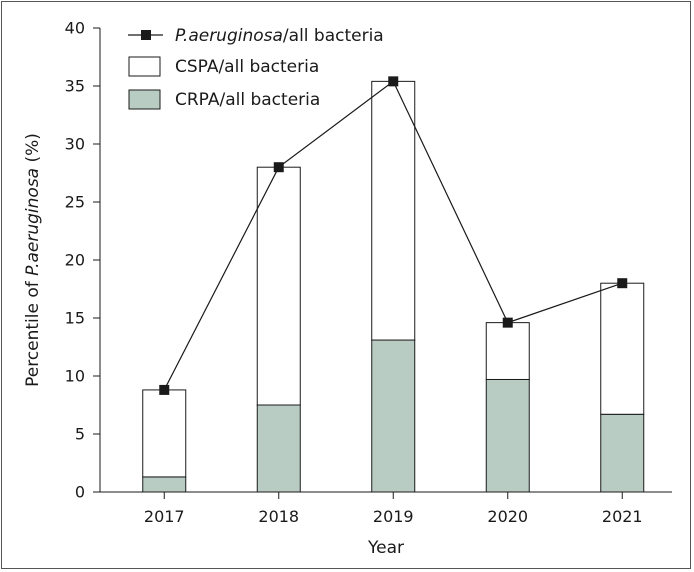  I want to click on legend-label-pa: P.aeruginosa/all bacteria, so click(279, 36).